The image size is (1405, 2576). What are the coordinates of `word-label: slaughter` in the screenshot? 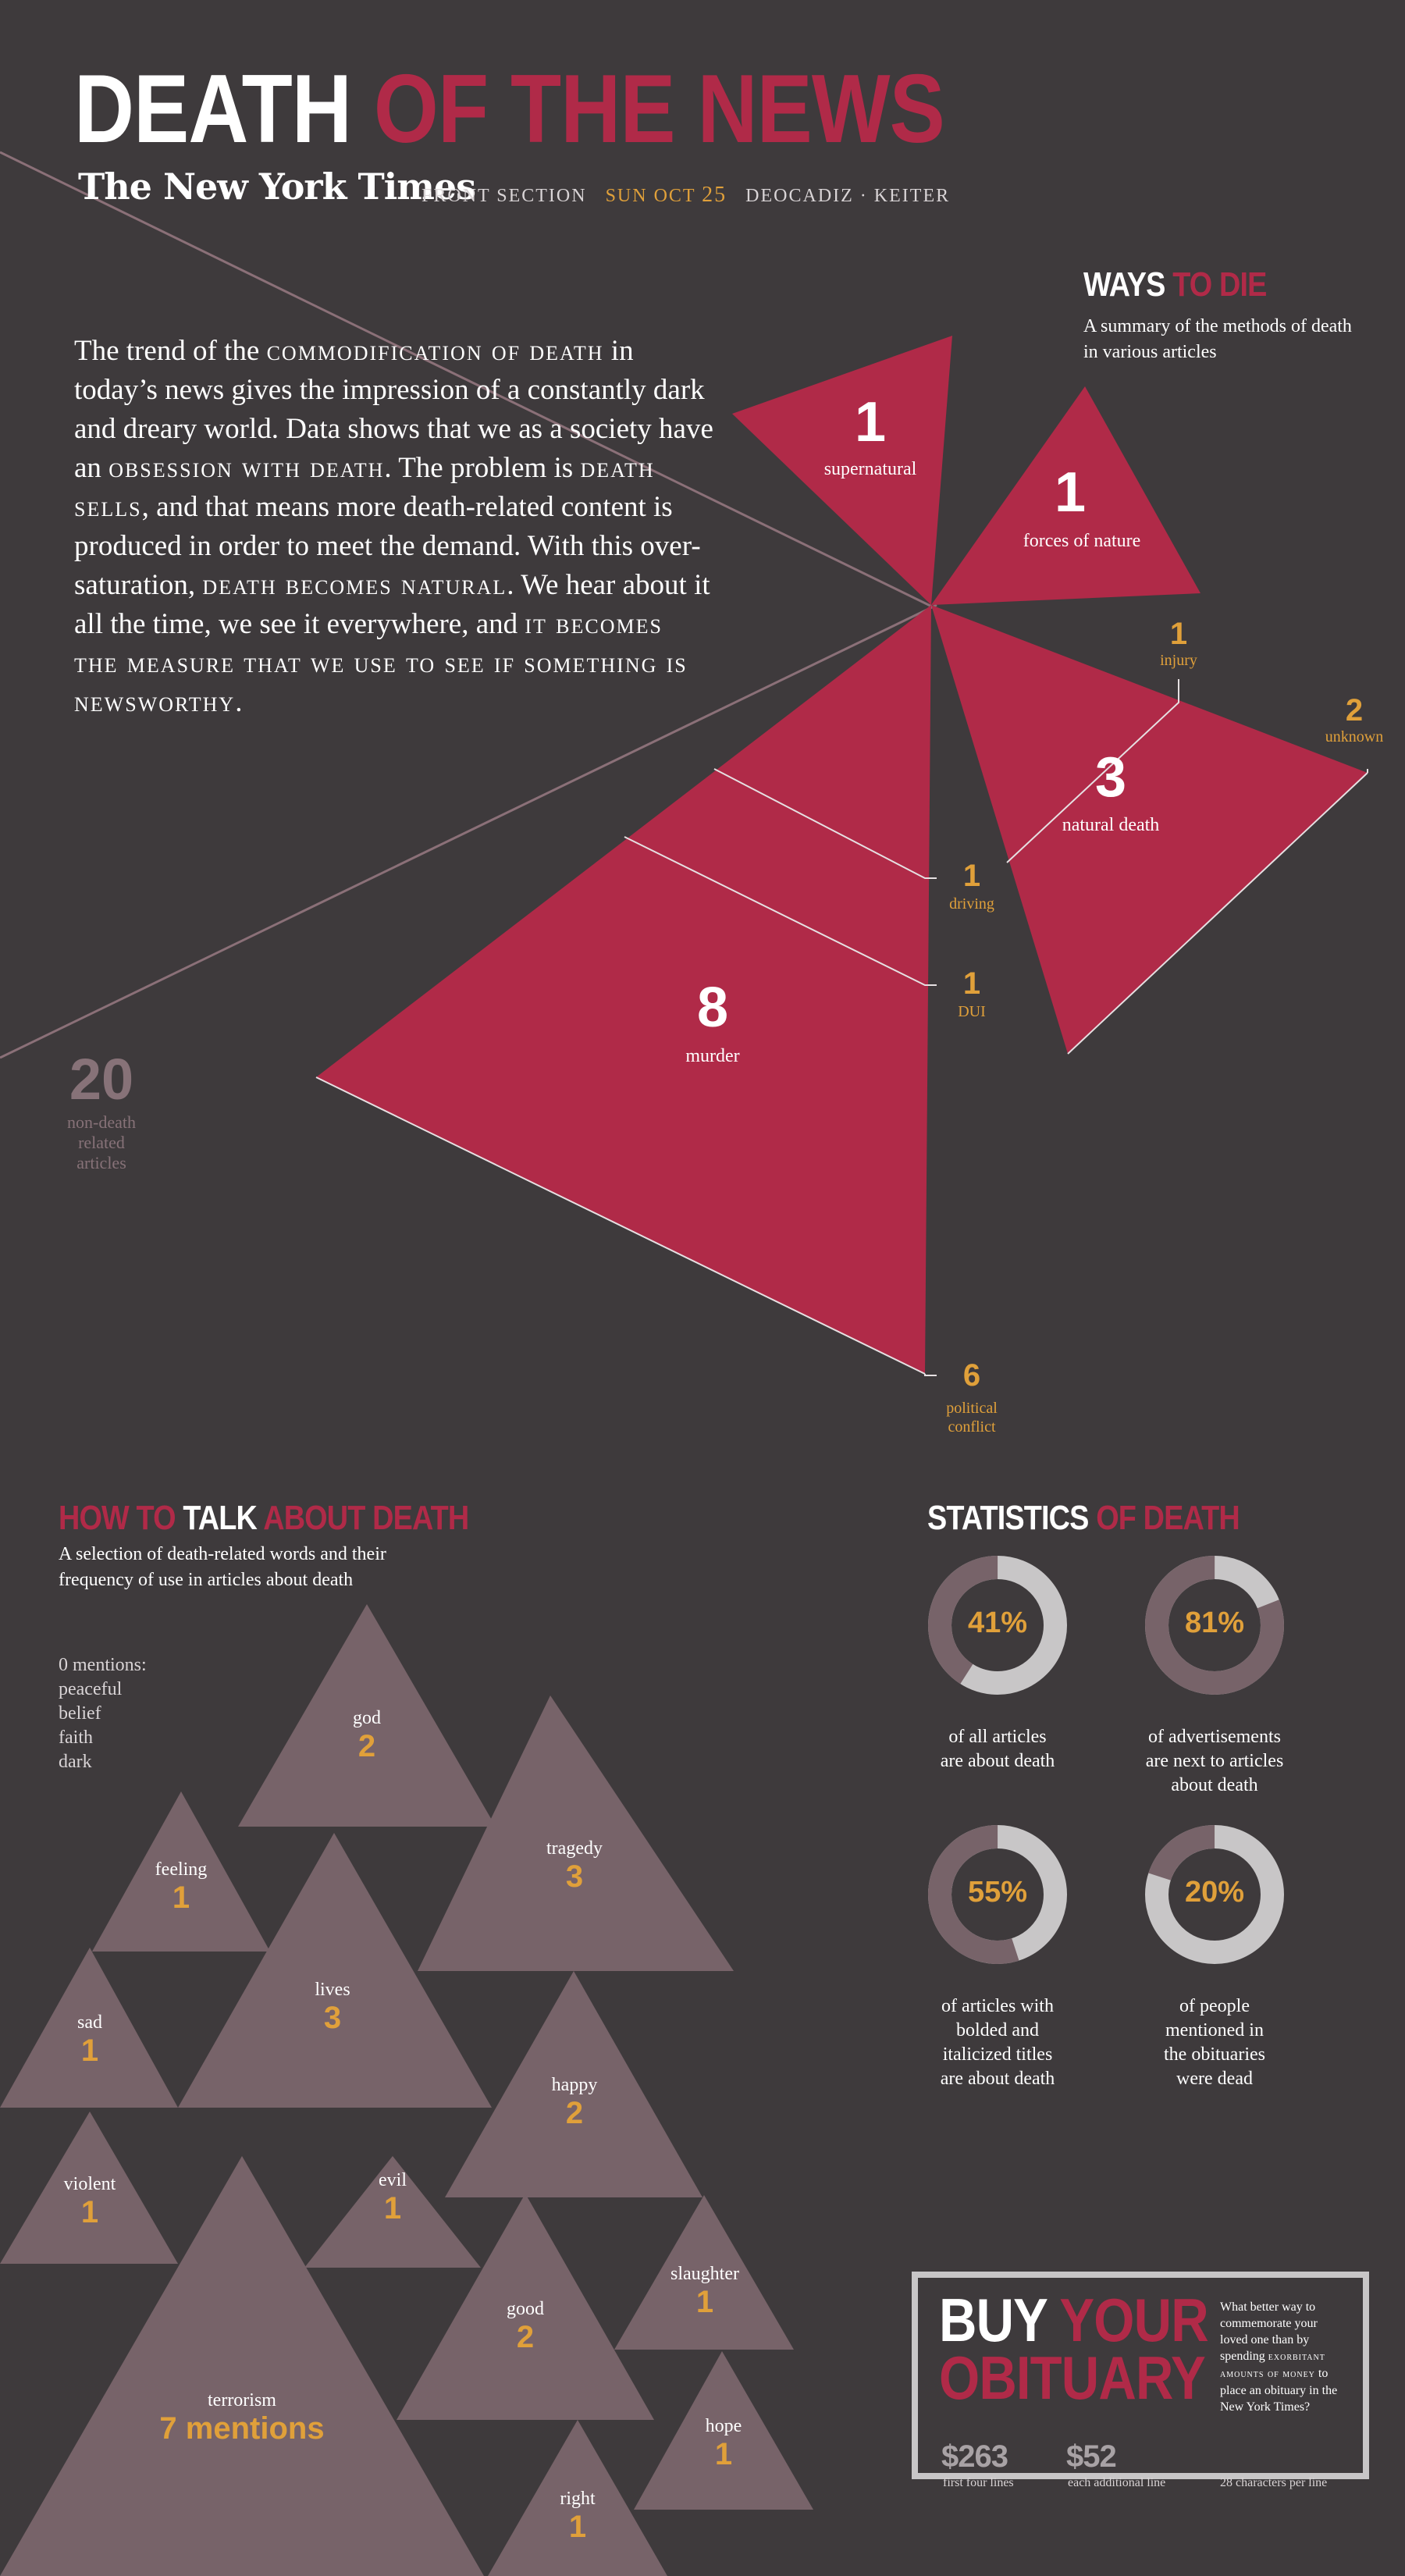 It's located at (705, 2274).